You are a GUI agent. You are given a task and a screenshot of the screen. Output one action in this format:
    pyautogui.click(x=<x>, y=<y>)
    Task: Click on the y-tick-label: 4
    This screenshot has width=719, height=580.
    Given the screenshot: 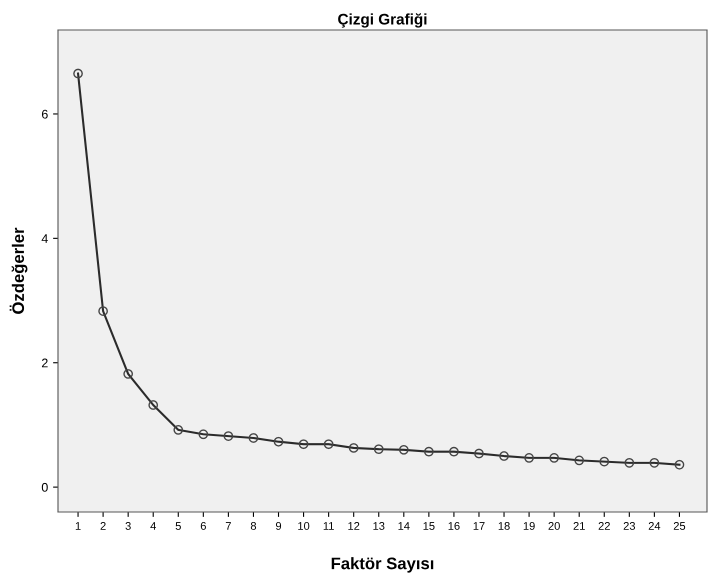 What is the action you would take?
    pyautogui.click(x=45, y=238)
    